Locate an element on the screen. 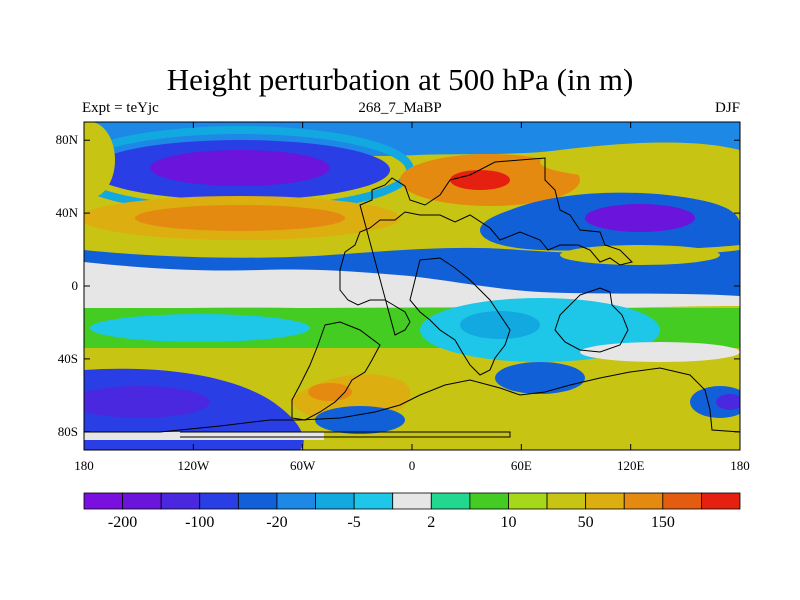 The width and height of the screenshot is (800, 600). colorbar-label: -5 is located at coordinates (353, 522).